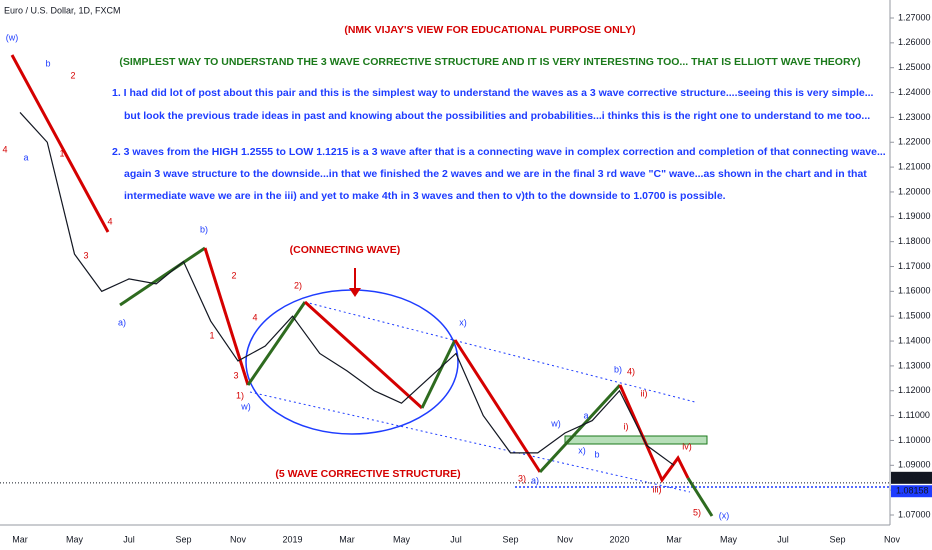  Describe the element at coordinates (62, 10) in the screenshot. I see `symbol-label: Euro / U.S. Dollar, 1D, FXCM` at that location.